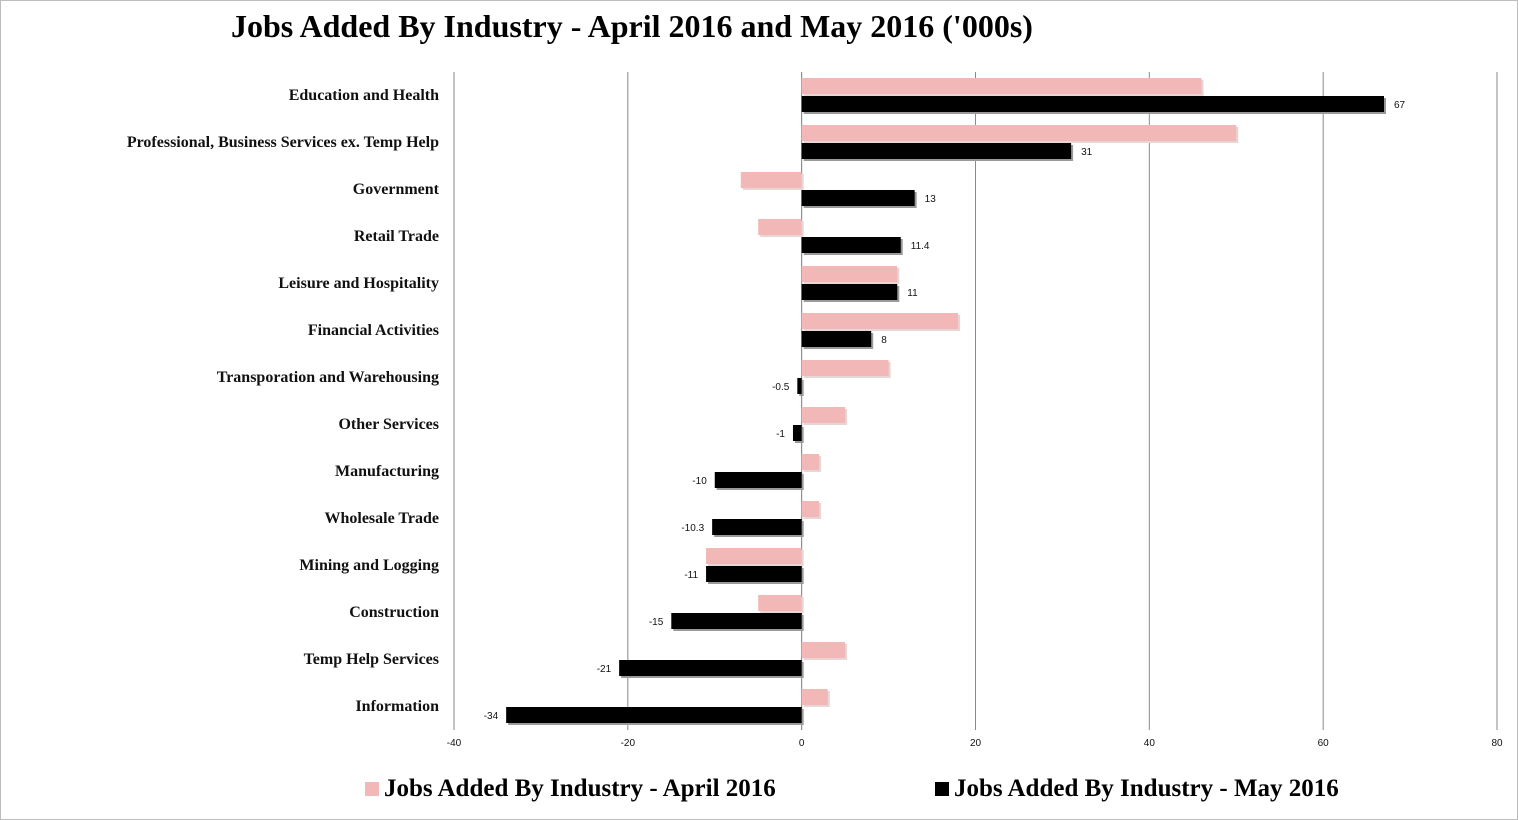 Image resolution: width=1518 pixels, height=820 pixels. What do you see at coordinates (328, 377) in the screenshot?
I see `category-label-6: Transporation and Warehousing` at bounding box center [328, 377].